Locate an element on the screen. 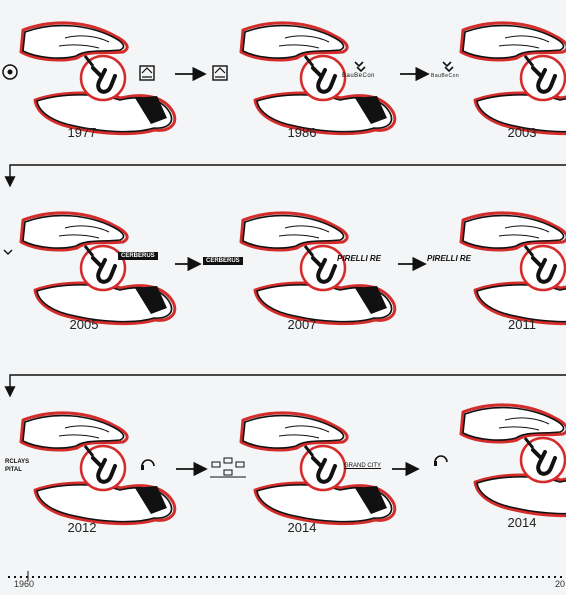 Image resolution: width=566 pixels, height=595 pixels. year-label-2005: 2005 is located at coordinates (84, 324).